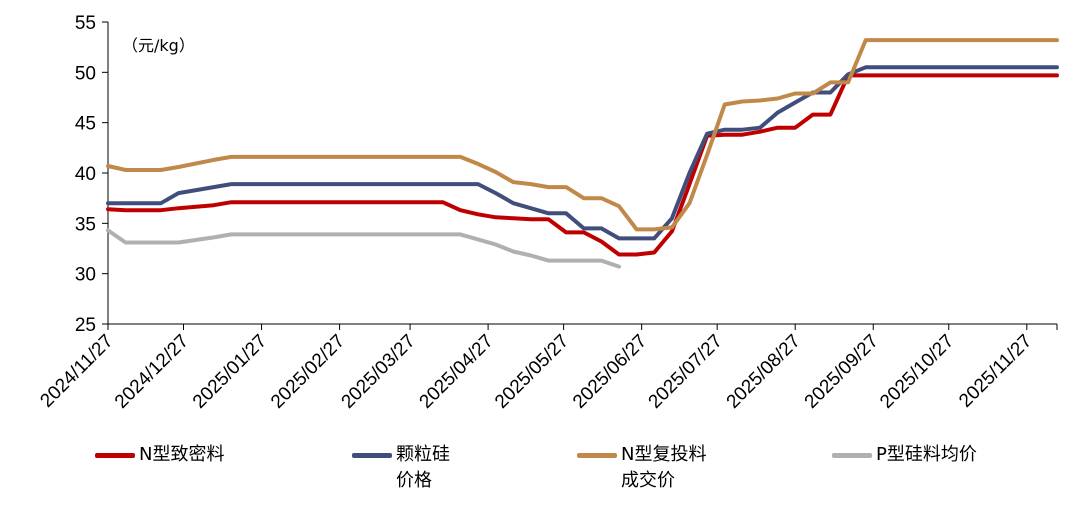  I want to click on y-tick-label: 55, so click(85, 23).